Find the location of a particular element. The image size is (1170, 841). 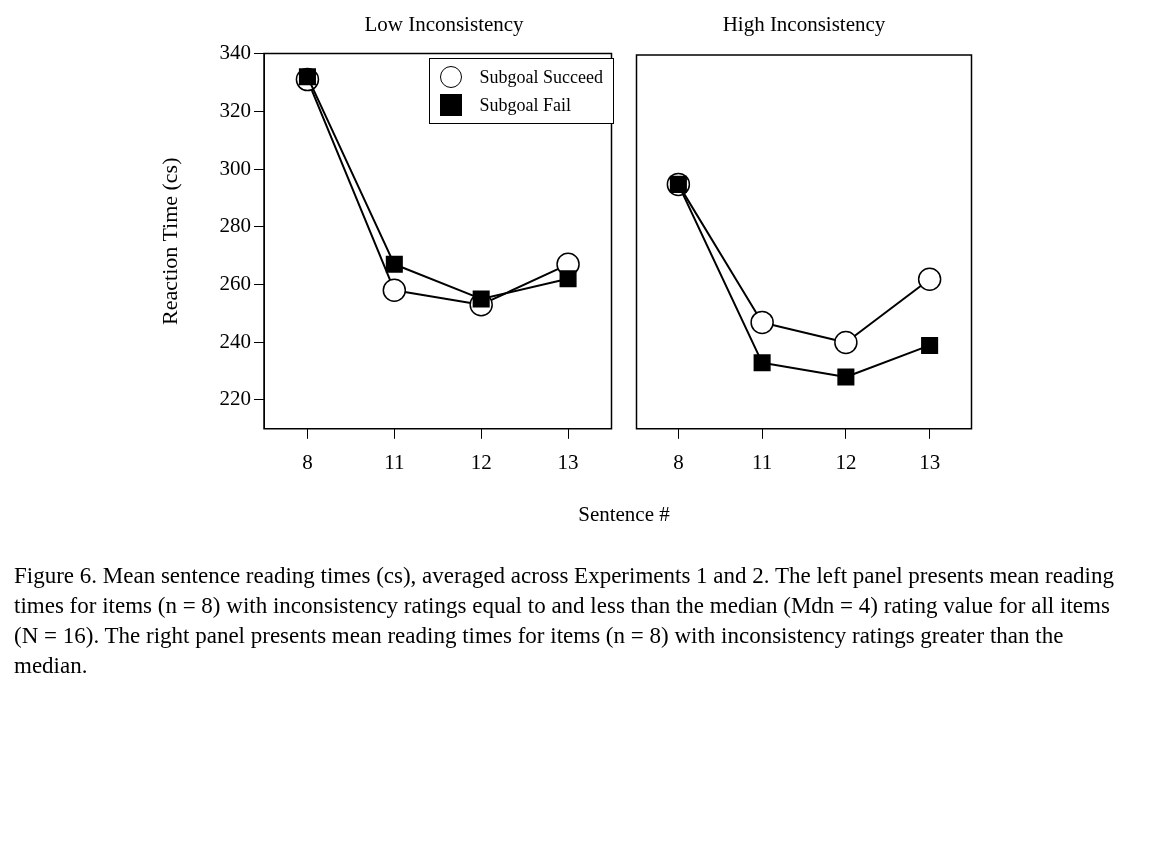

legend-label: Subgoal Fail is located at coordinates (525, 105).